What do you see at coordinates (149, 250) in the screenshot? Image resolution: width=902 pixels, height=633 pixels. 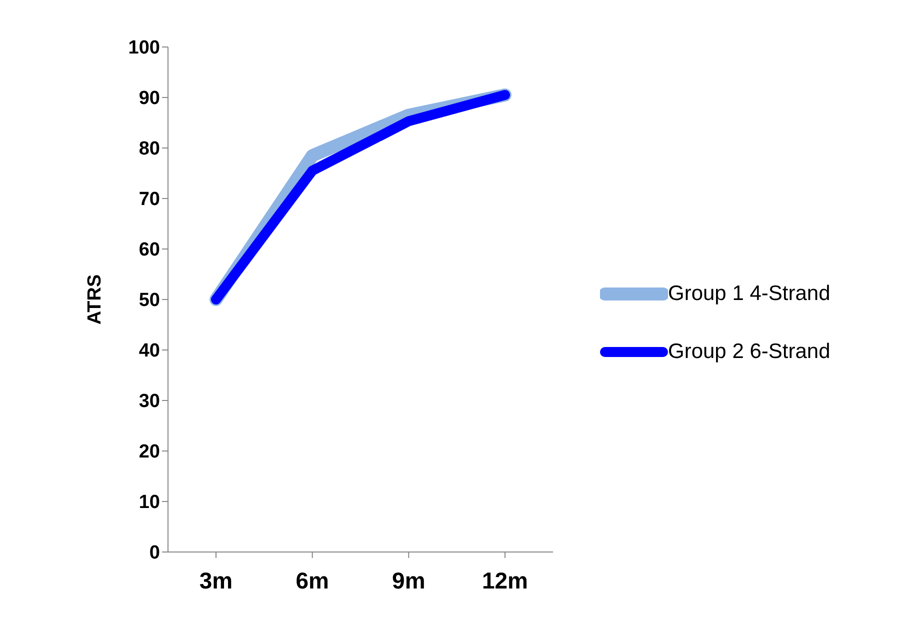 I see `y-tick-label: 60` at bounding box center [149, 250].